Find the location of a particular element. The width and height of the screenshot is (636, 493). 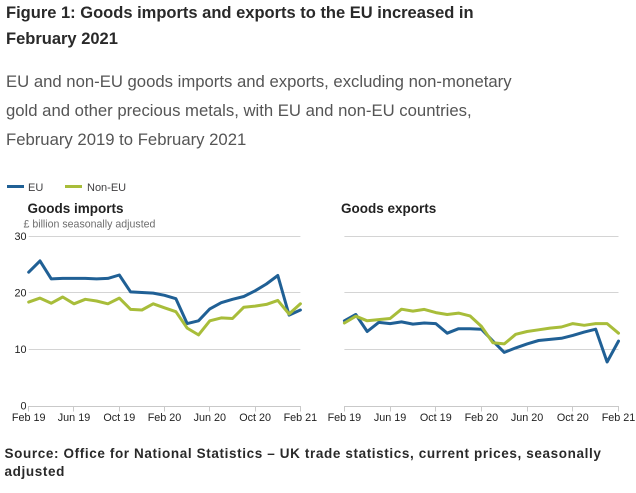

svg-text: Goods exports is located at coordinates (388, 208).